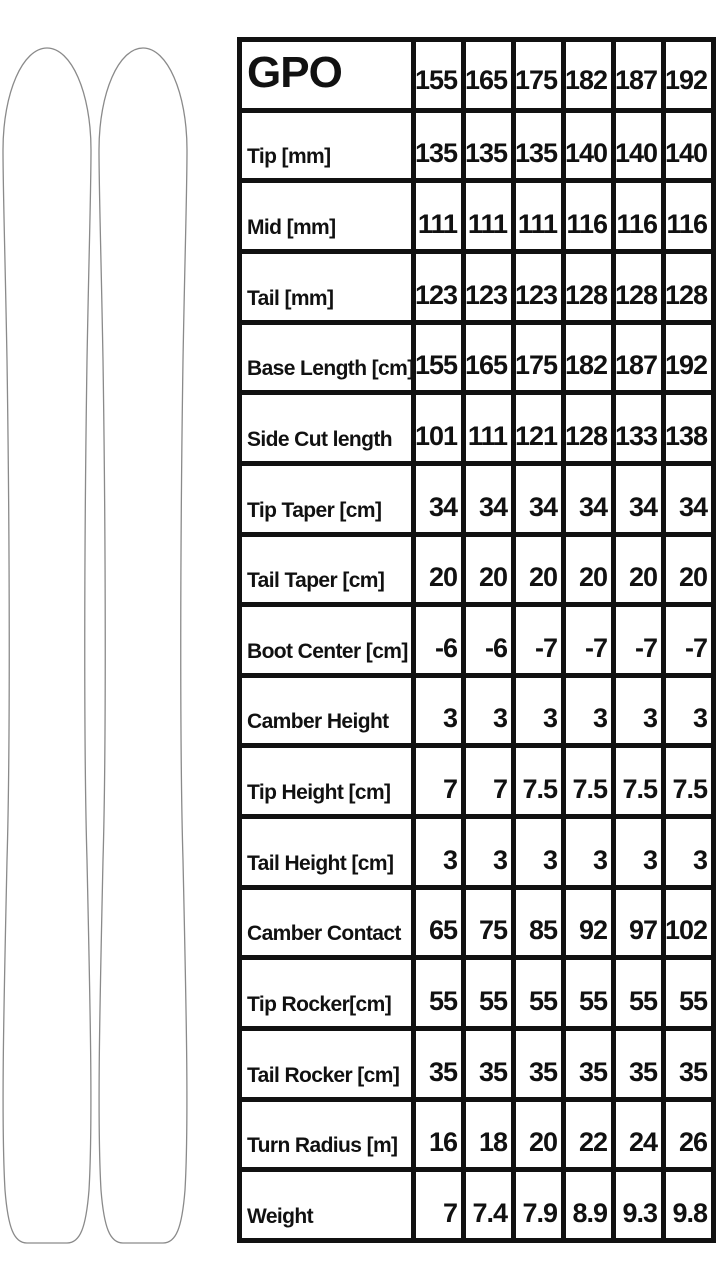 Image resolution: width=720 pixels, height=1280 pixels. What do you see at coordinates (538, 428) in the screenshot?
I see `spec-value-cell: 121` at bounding box center [538, 428].